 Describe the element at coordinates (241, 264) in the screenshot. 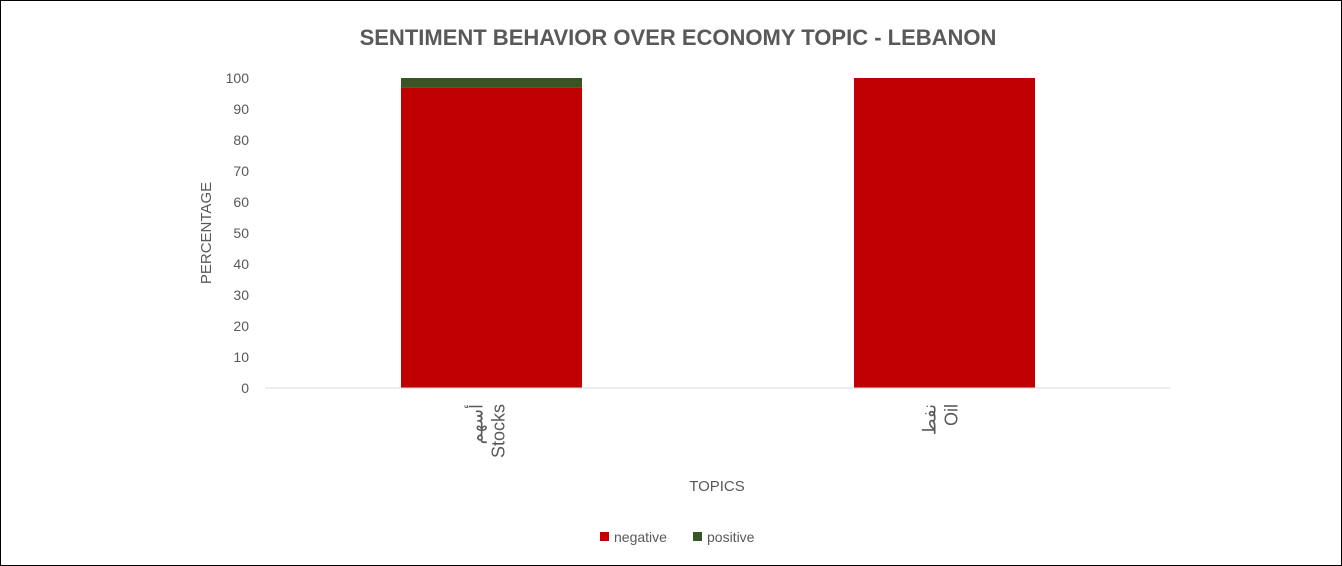

I see `y-tick-label: 40` at that location.